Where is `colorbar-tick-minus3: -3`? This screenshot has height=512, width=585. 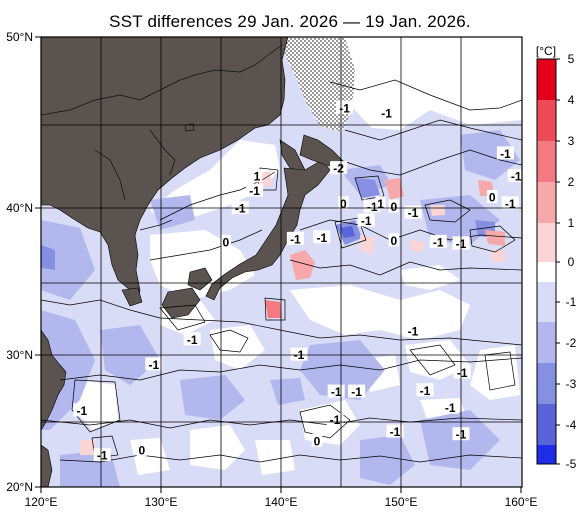 colorbar-tick-minus3: -3 is located at coordinates (571, 384).